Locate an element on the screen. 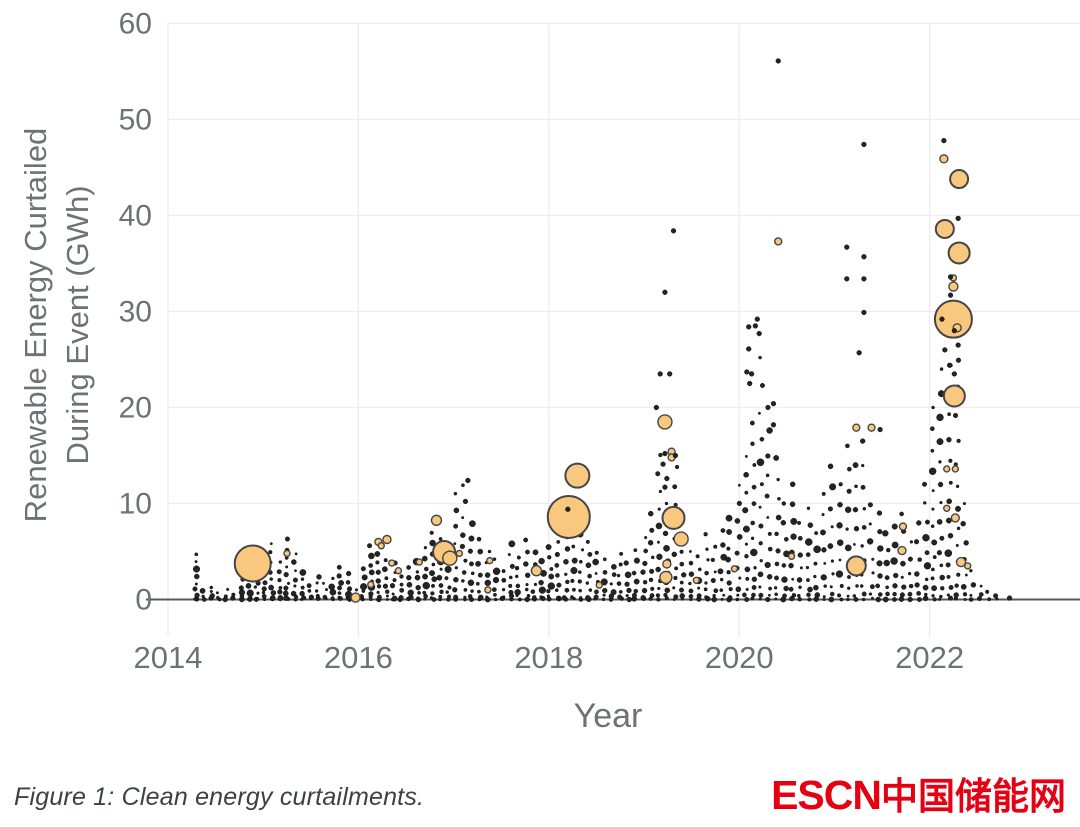 This screenshot has height=827, width=1080. escn-logo-text-en: ESCN is located at coordinates (826, 795).